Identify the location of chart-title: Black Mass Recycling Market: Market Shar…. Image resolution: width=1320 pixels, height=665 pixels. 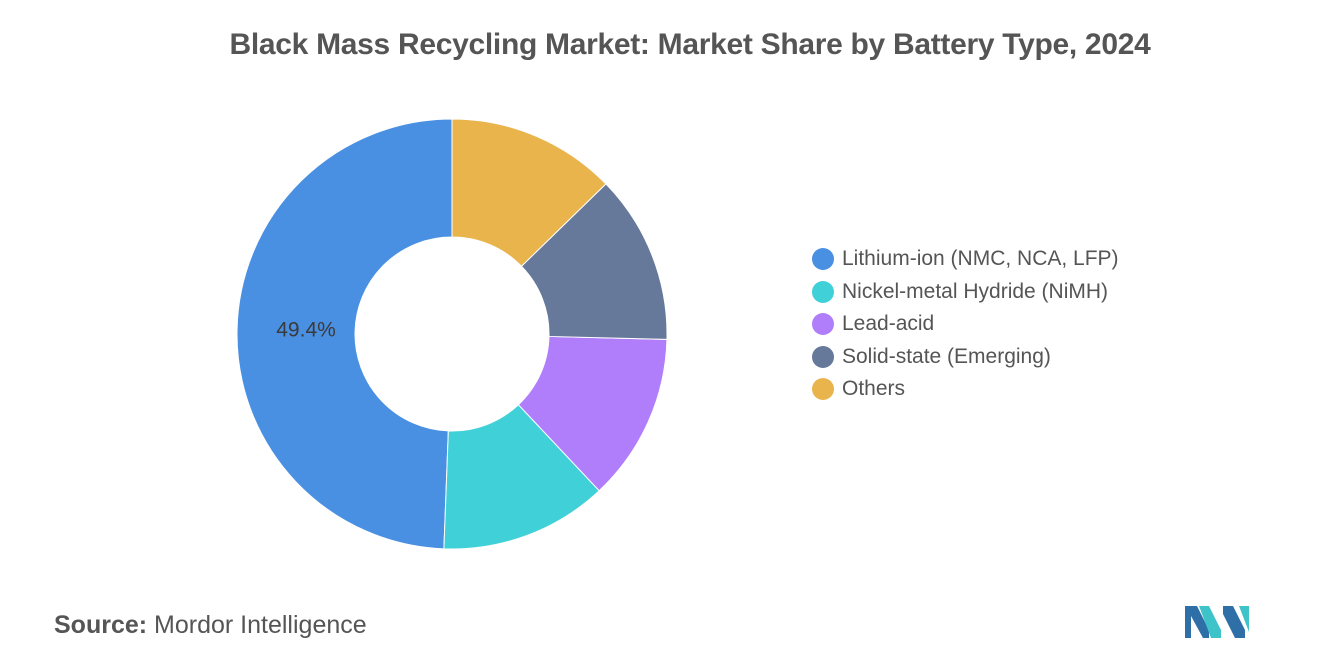
(690, 44).